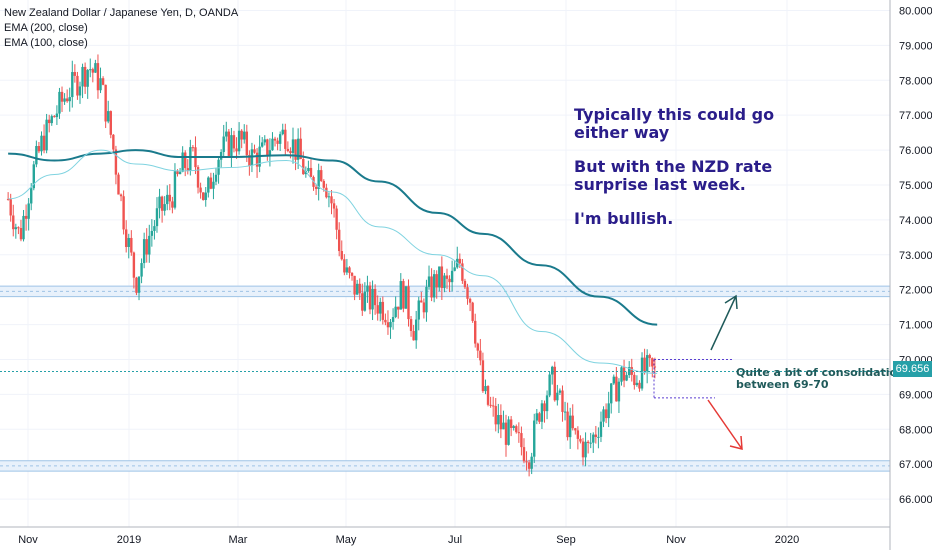 This screenshot has height=550, width=932. What do you see at coordinates (915, 326) in the screenshot?
I see `price-tick-label: 71.000` at bounding box center [915, 326].